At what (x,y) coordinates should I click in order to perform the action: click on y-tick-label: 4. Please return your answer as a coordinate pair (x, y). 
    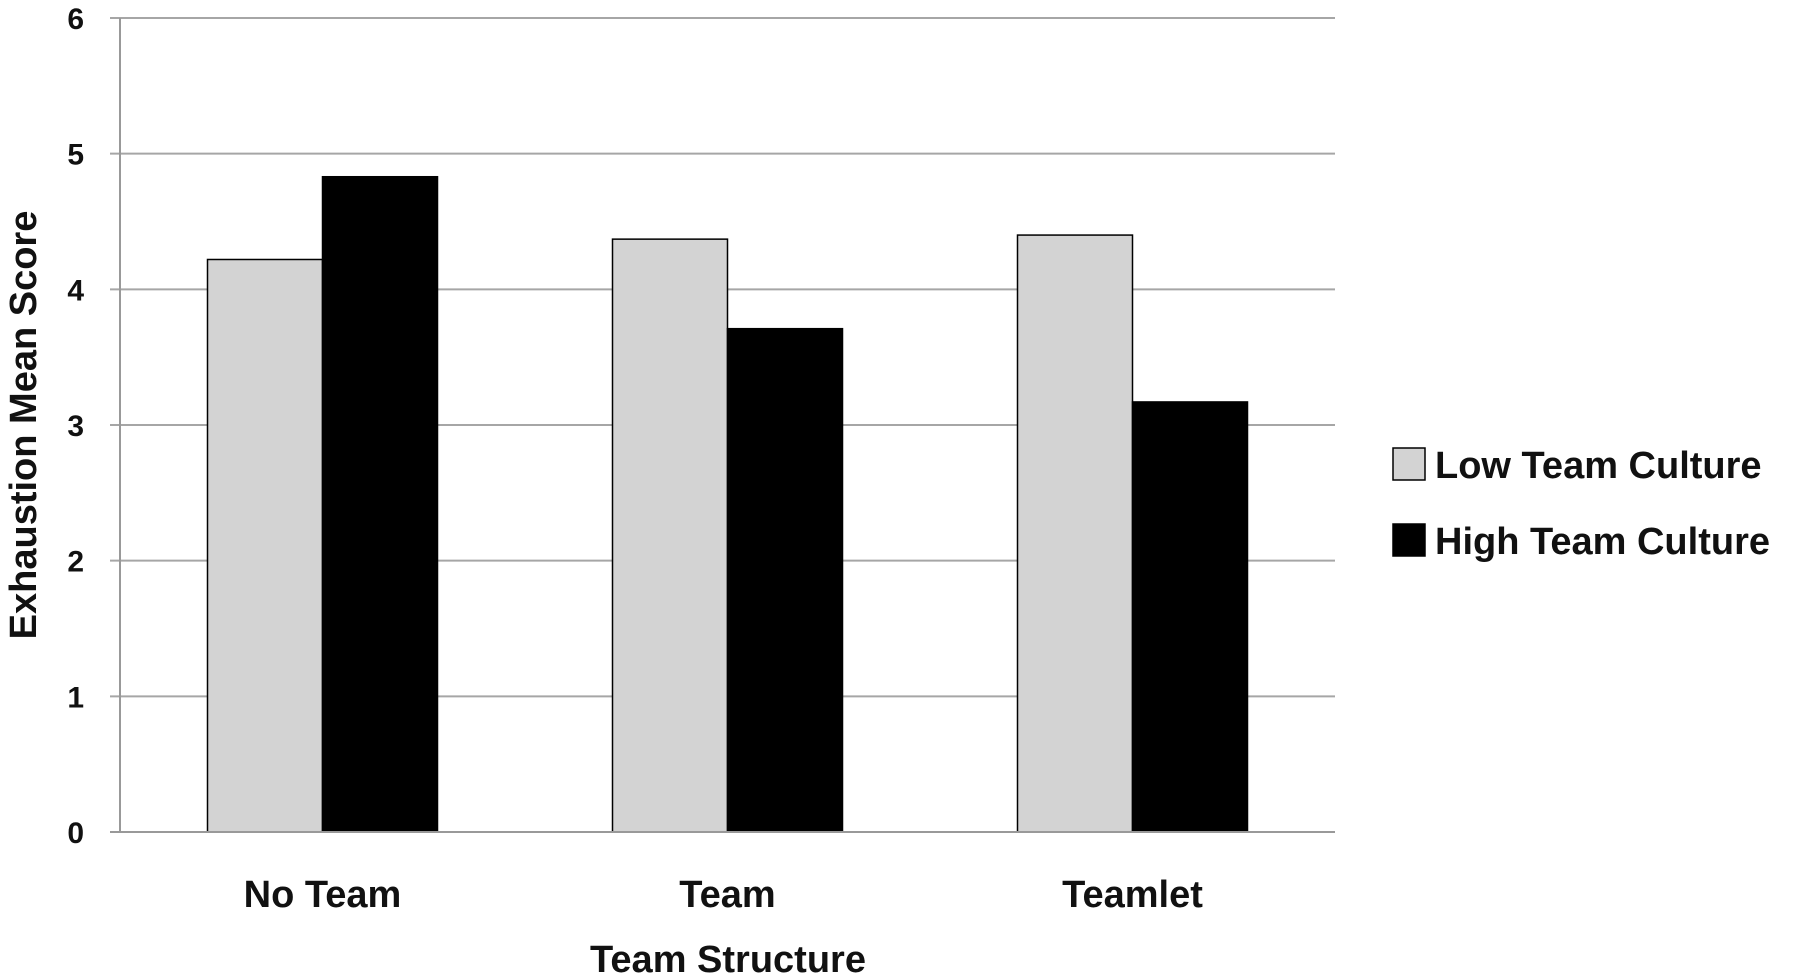
    Looking at the image, I should click on (75, 290).